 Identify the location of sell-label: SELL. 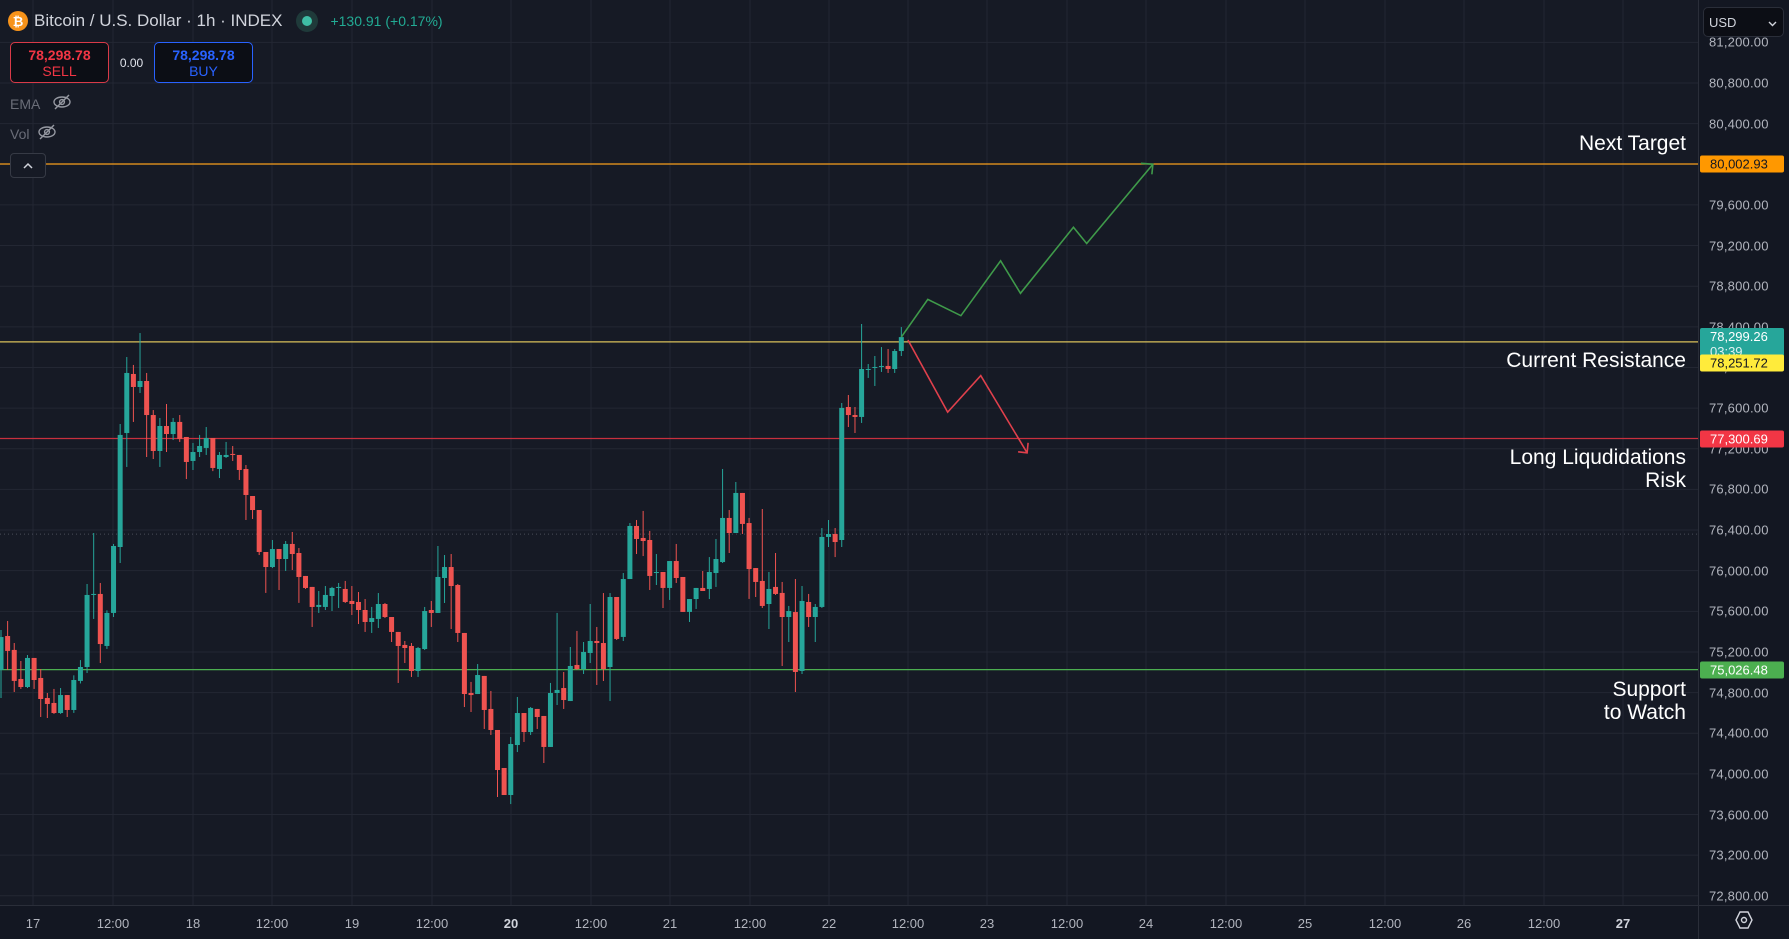
(59, 70).